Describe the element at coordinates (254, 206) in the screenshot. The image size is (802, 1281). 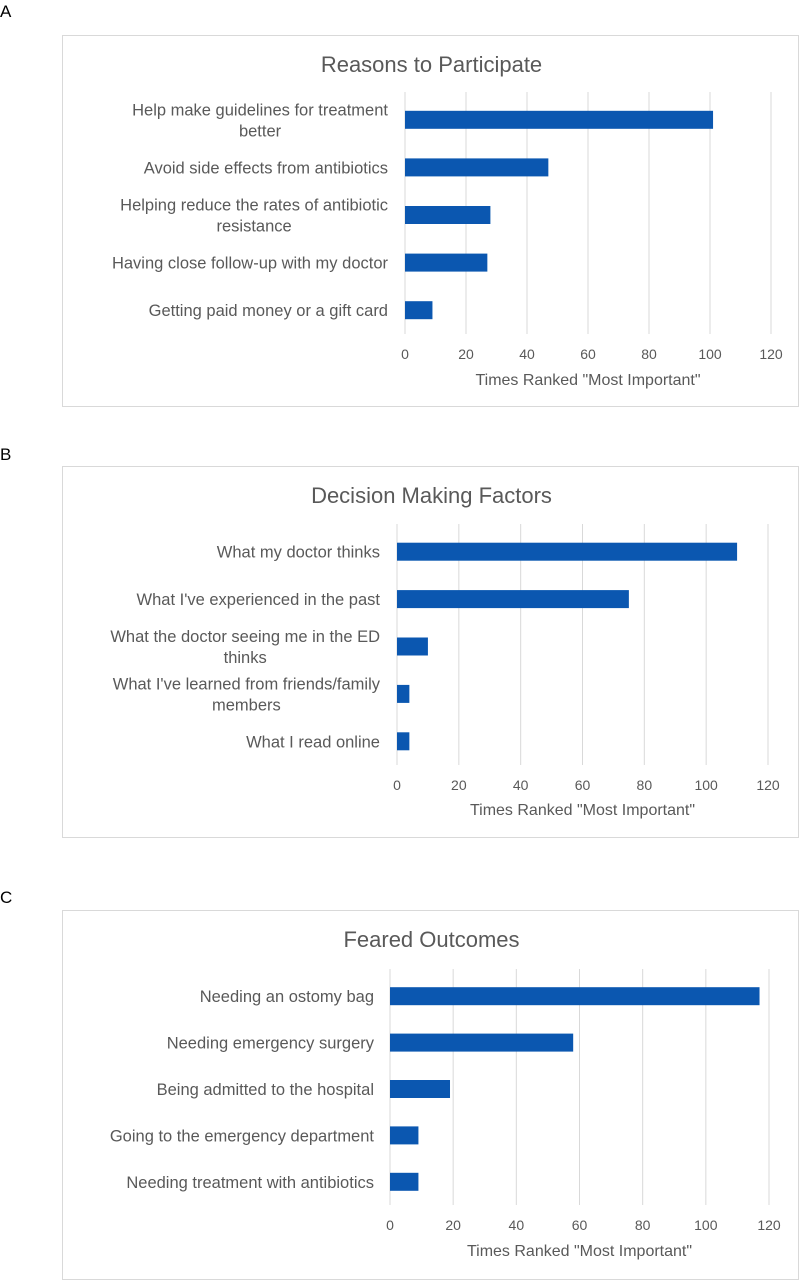
I see `category-label-line: Helping reduce the rates of antibiotic` at that location.